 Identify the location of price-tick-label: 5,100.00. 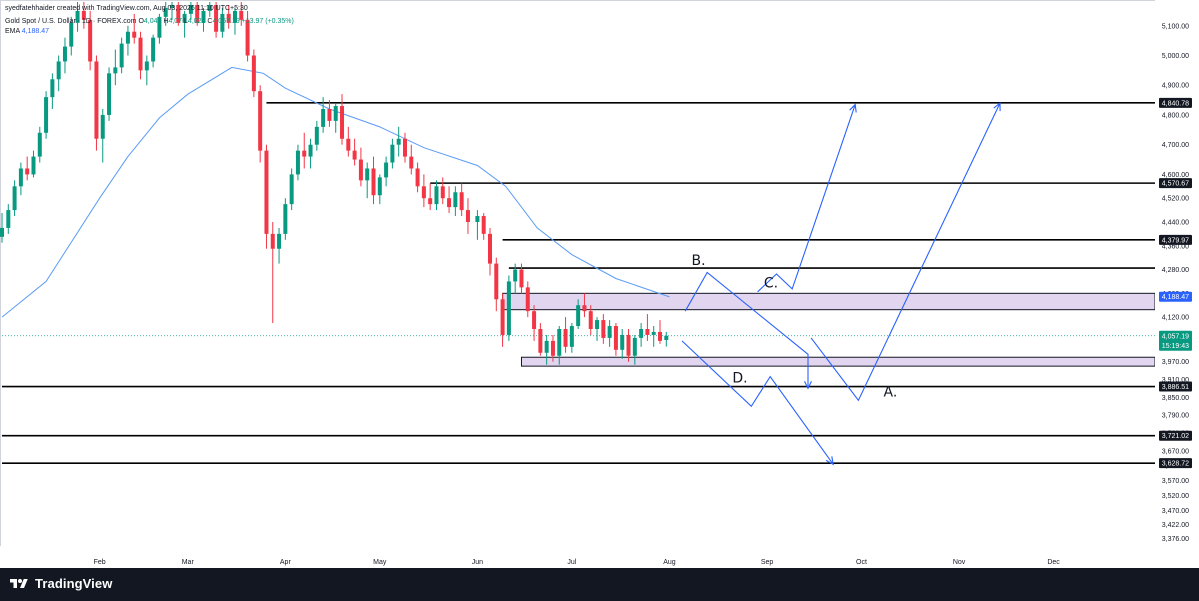
(1175, 26).